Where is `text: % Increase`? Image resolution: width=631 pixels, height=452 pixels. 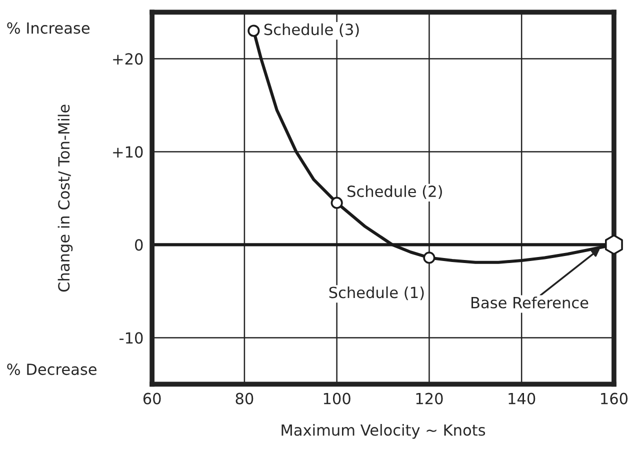
text: % Increase is located at coordinates (48, 28).